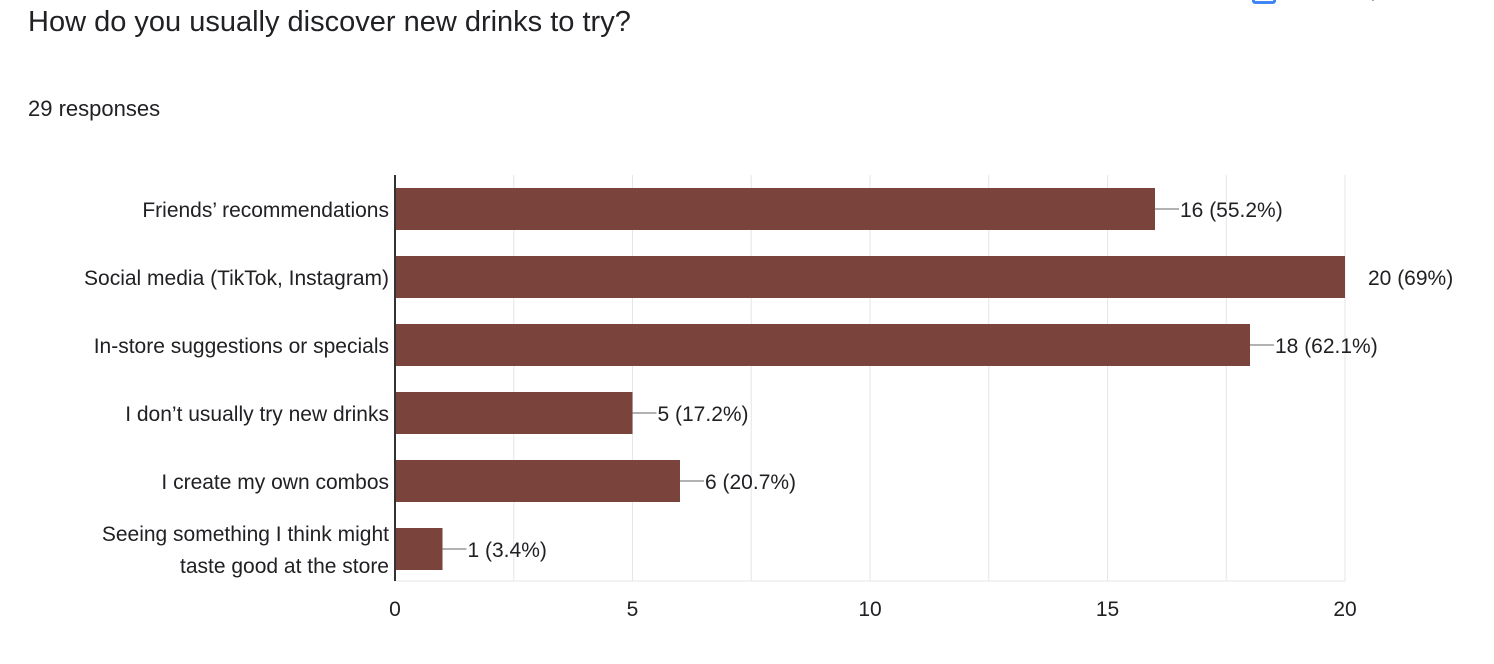 The height and width of the screenshot is (664, 1494). I want to click on x-tick-label: 20, so click(1344, 609).